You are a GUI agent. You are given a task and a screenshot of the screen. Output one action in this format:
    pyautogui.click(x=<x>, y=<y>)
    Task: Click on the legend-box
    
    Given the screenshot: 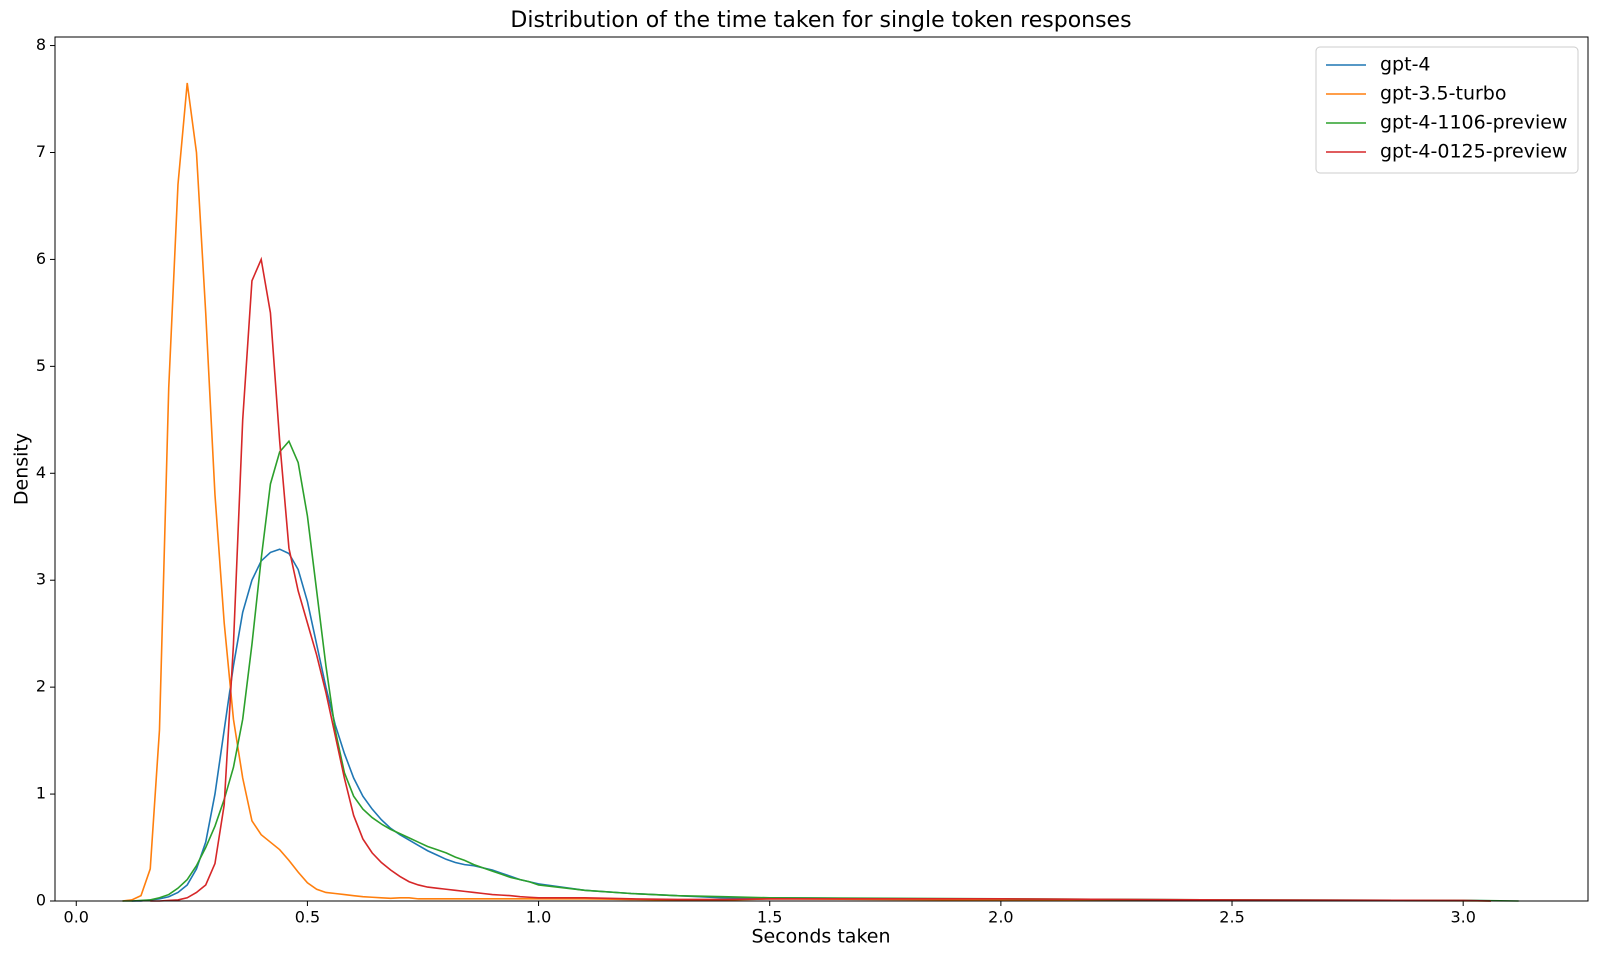 What is the action you would take?
    pyautogui.click(x=1447, y=110)
    